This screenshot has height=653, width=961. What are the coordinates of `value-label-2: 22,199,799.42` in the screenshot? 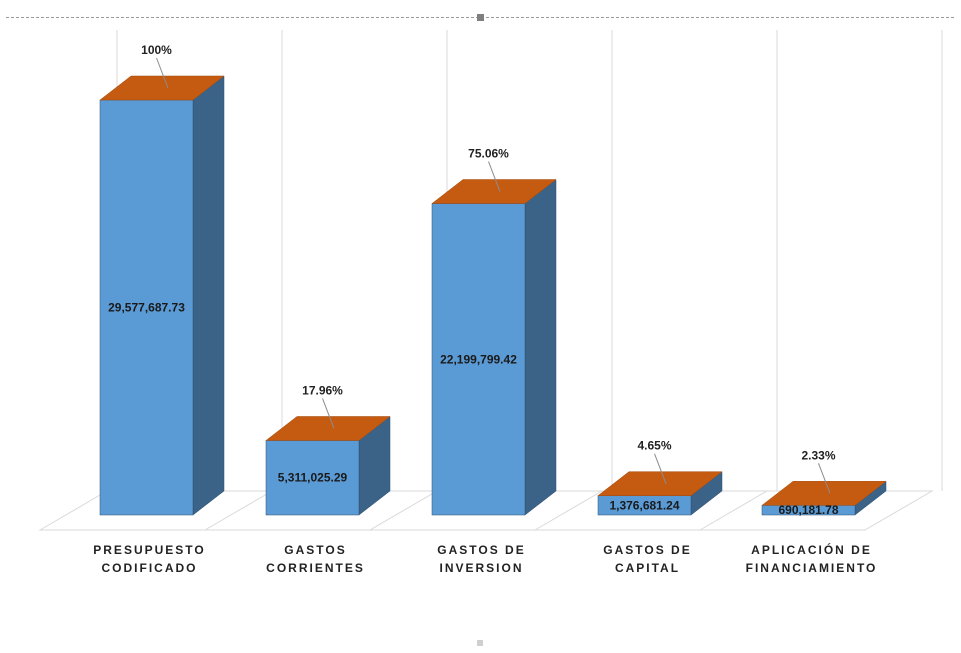 It's located at (478, 359).